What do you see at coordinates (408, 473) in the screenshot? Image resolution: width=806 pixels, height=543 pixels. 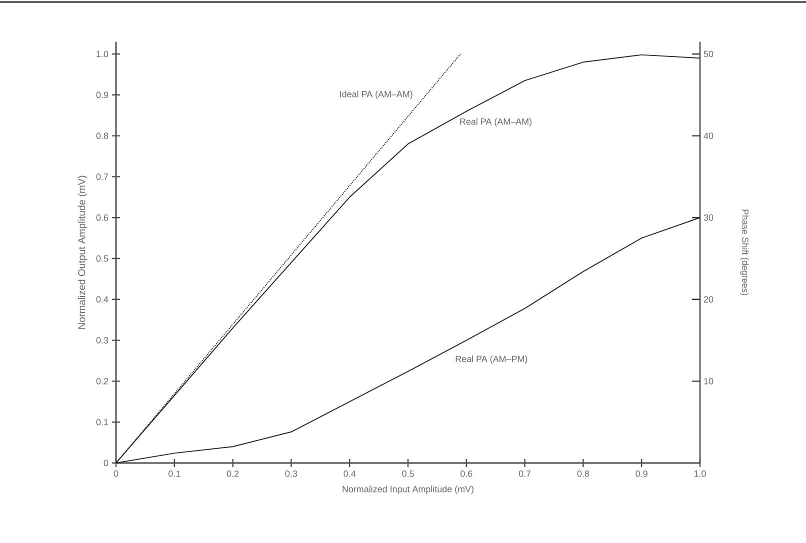 I see `x-tick-label: 0.5` at bounding box center [408, 473].